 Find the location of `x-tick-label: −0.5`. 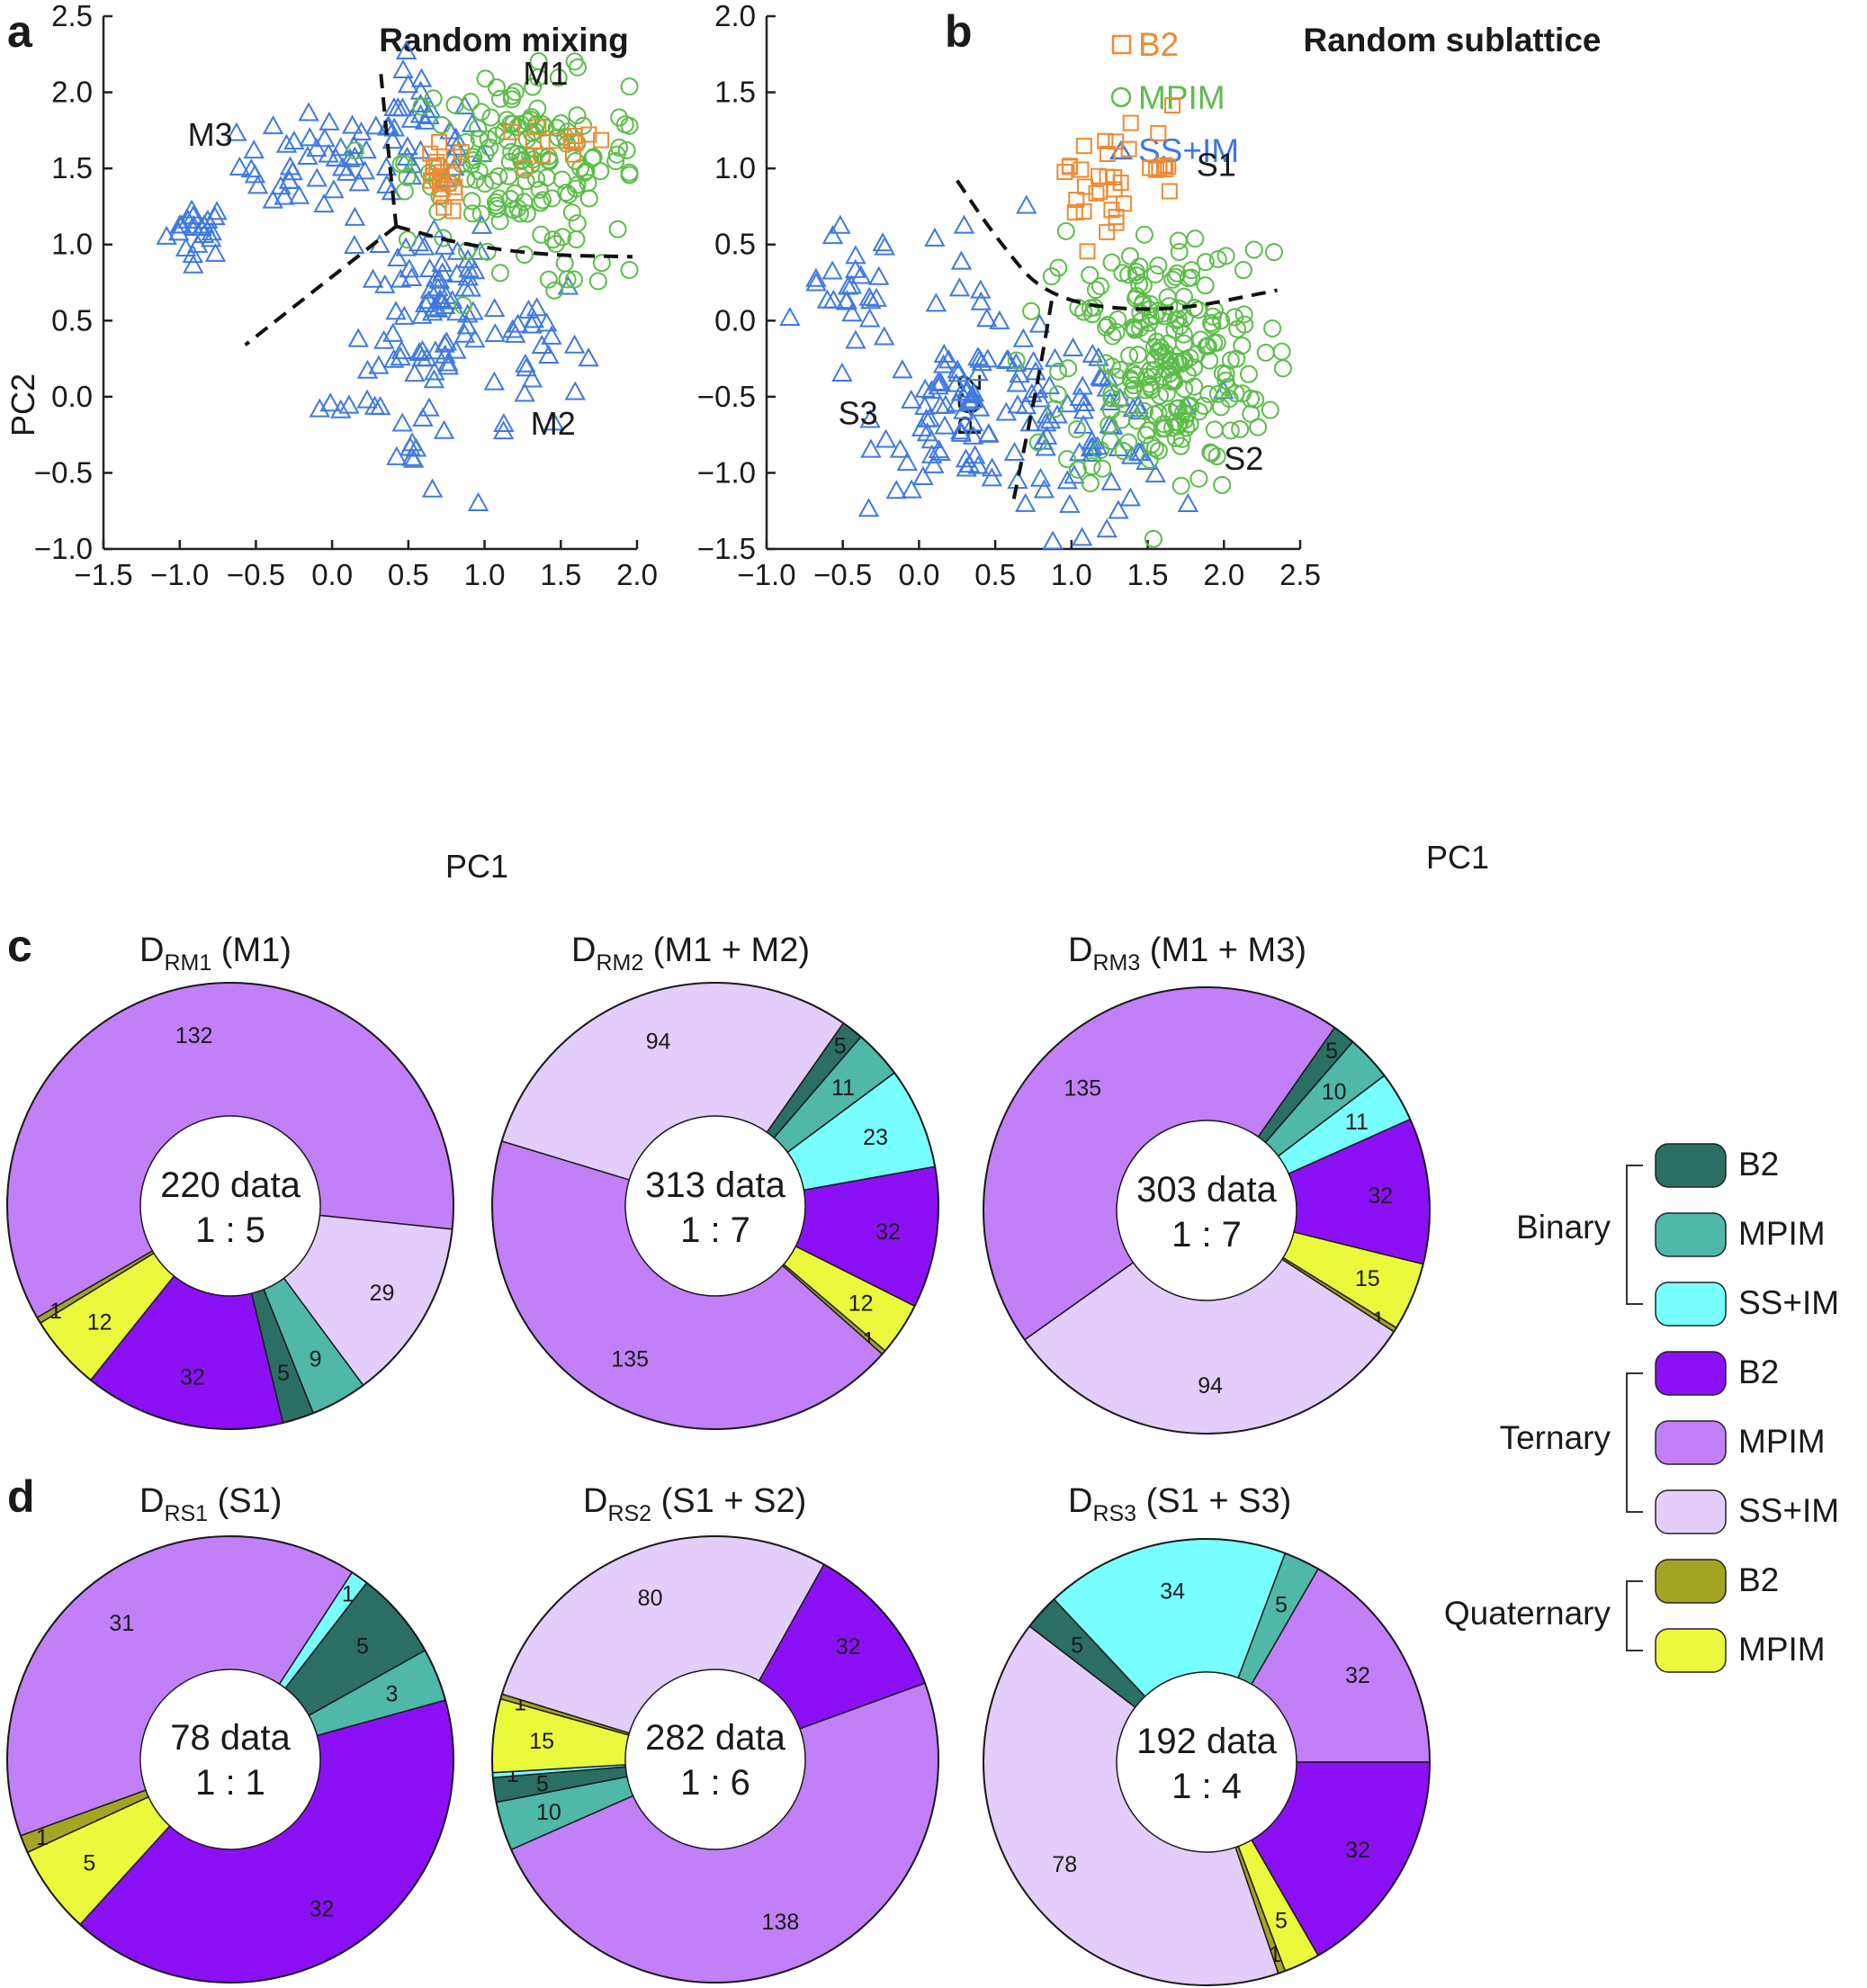

x-tick-label: −0.5 is located at coordinates (256, 575).